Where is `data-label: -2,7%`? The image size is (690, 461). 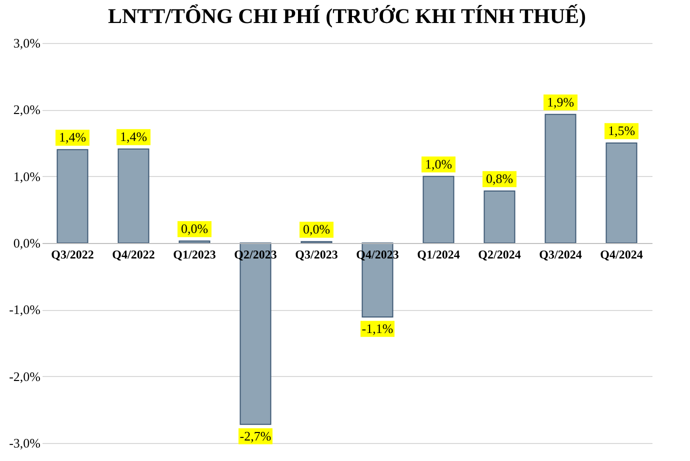
data-label: -2,7% is located at coordinates (256, 436).